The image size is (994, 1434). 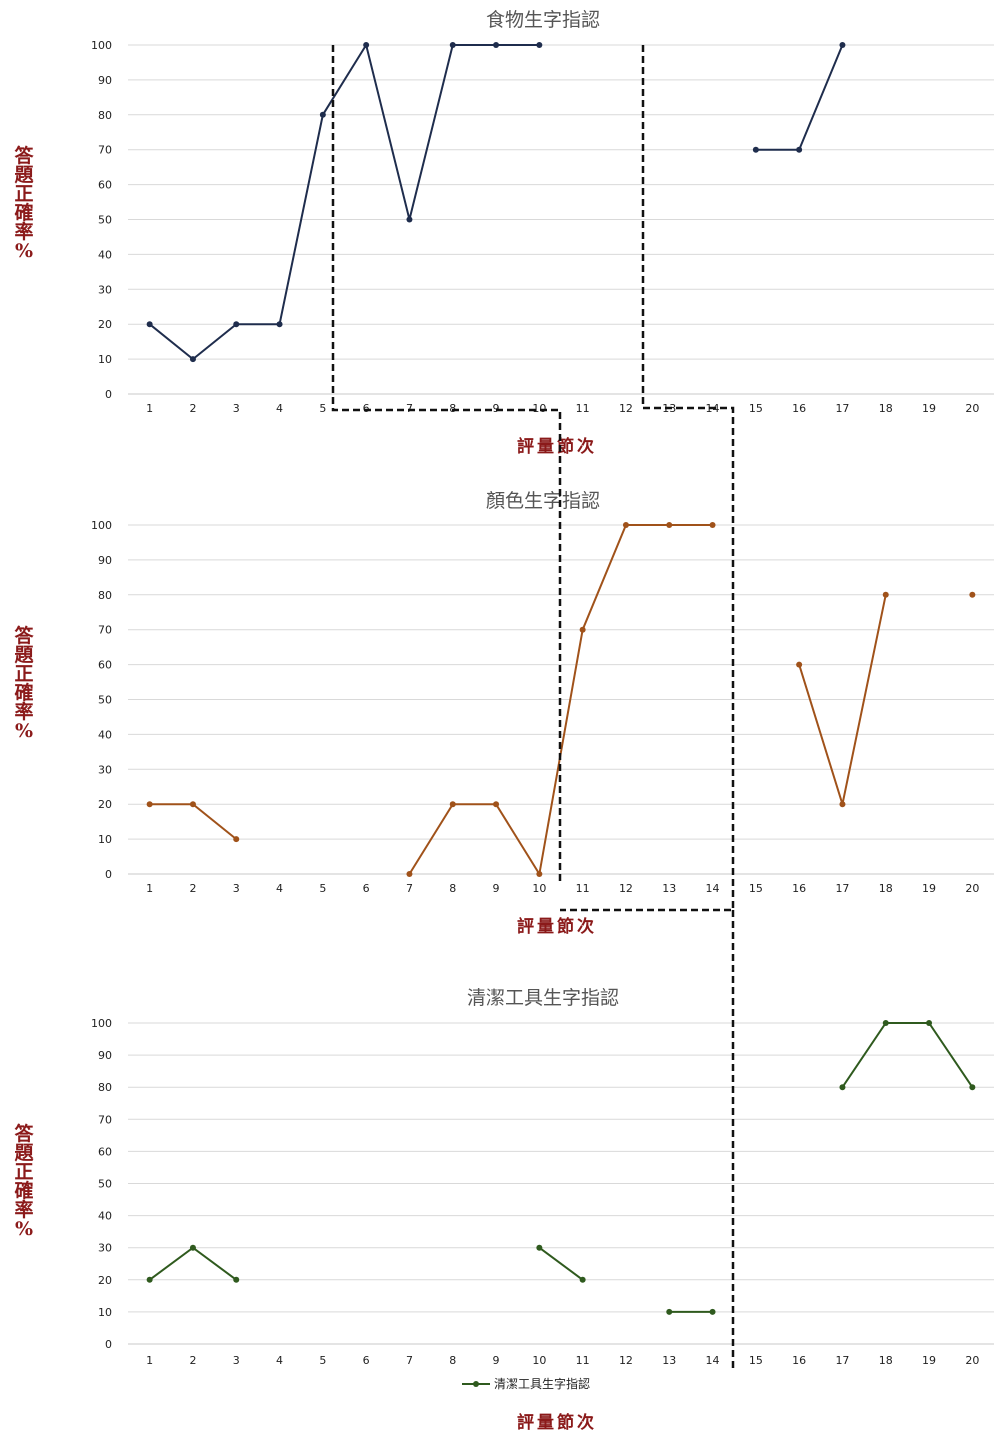 What do you see at coordinates (24, 1133) in the screenshot?
I see `y-axis-label: 答` at bounding box center [24, 1133].